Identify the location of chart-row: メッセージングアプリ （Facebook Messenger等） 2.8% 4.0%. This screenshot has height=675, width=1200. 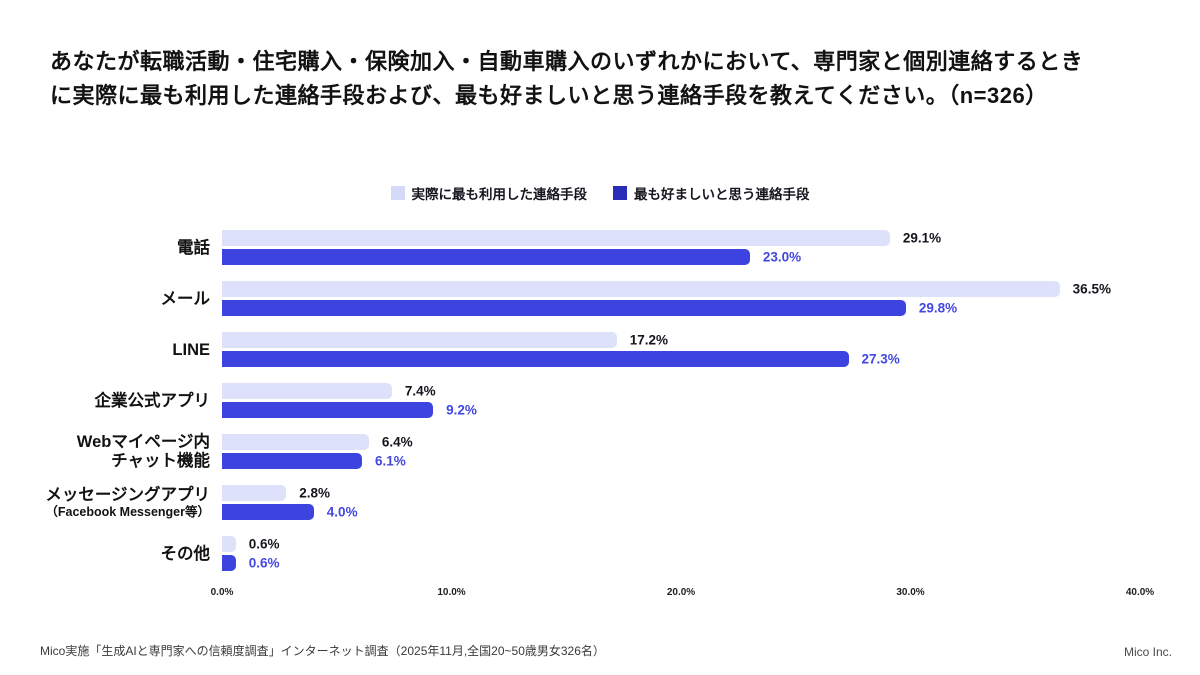
(590, 503).